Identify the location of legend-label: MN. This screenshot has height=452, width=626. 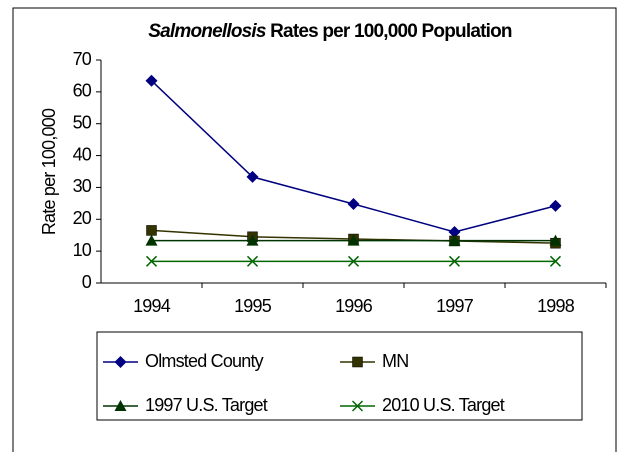
(395, 361).